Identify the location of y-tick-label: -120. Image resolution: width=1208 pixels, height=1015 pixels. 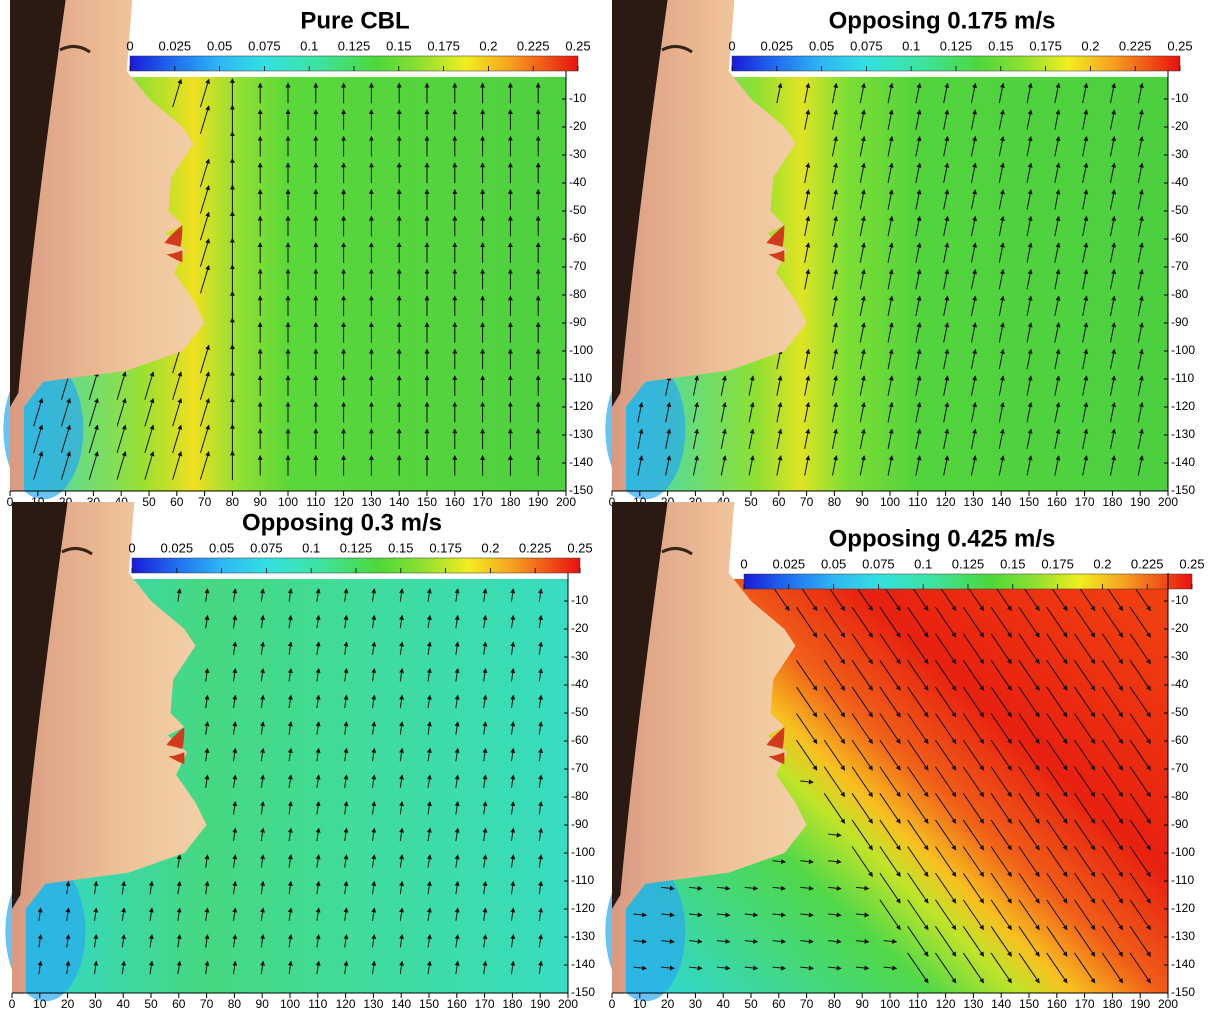
(1183, 406).